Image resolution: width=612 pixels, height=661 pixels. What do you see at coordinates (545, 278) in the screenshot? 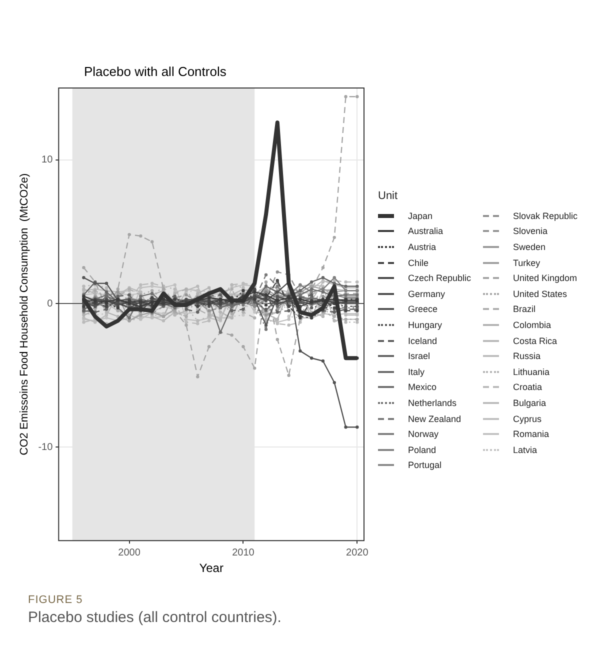
I see `legend-label: United Kingdom` at bounding box center [545, 278].